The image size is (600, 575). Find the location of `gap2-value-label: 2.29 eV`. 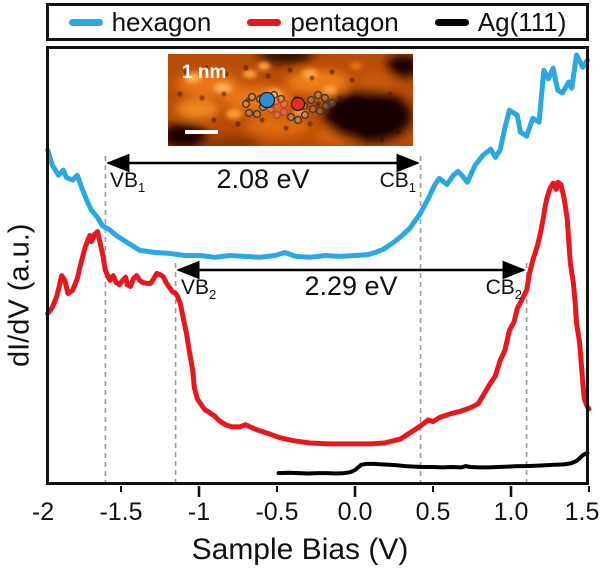

gap2-value-label: 2.29 eV is located at coordinates (351, 286).